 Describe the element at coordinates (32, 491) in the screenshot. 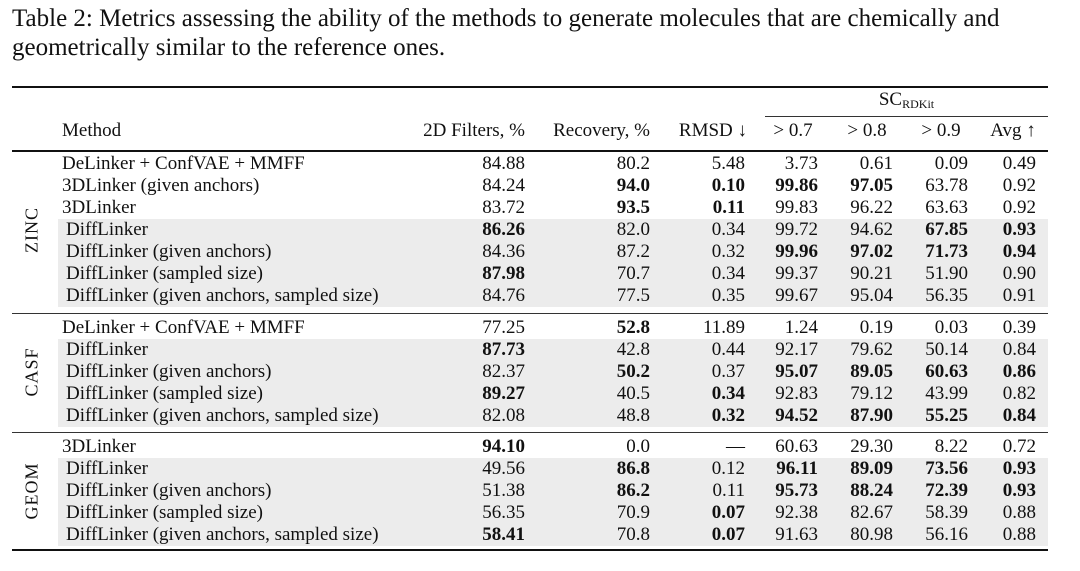

I see `group-label-geom: GEOM` at that location.